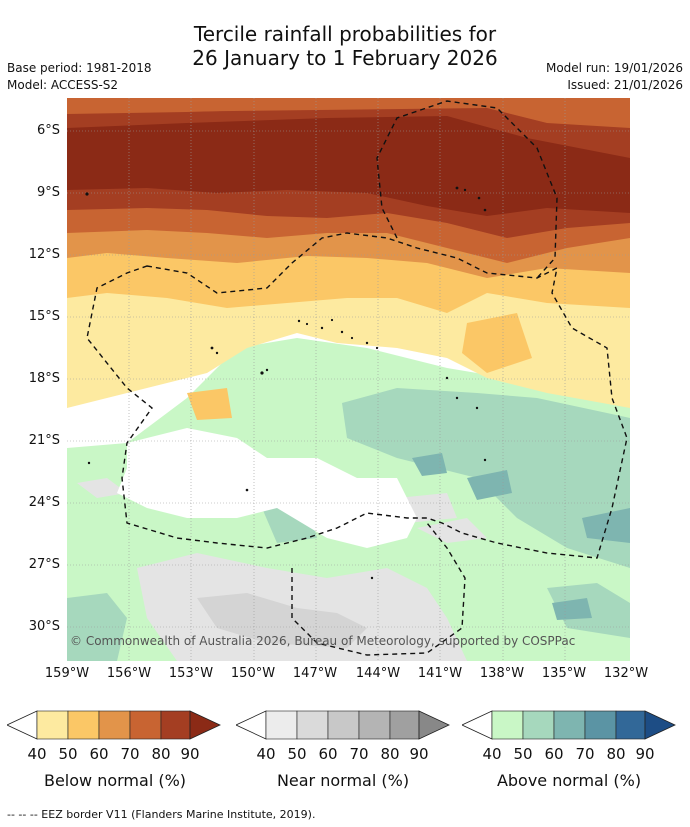  Describe the element at coordinates (205, 725) in the screenshot. I see `colorbar-below-high-arrow` at that location.